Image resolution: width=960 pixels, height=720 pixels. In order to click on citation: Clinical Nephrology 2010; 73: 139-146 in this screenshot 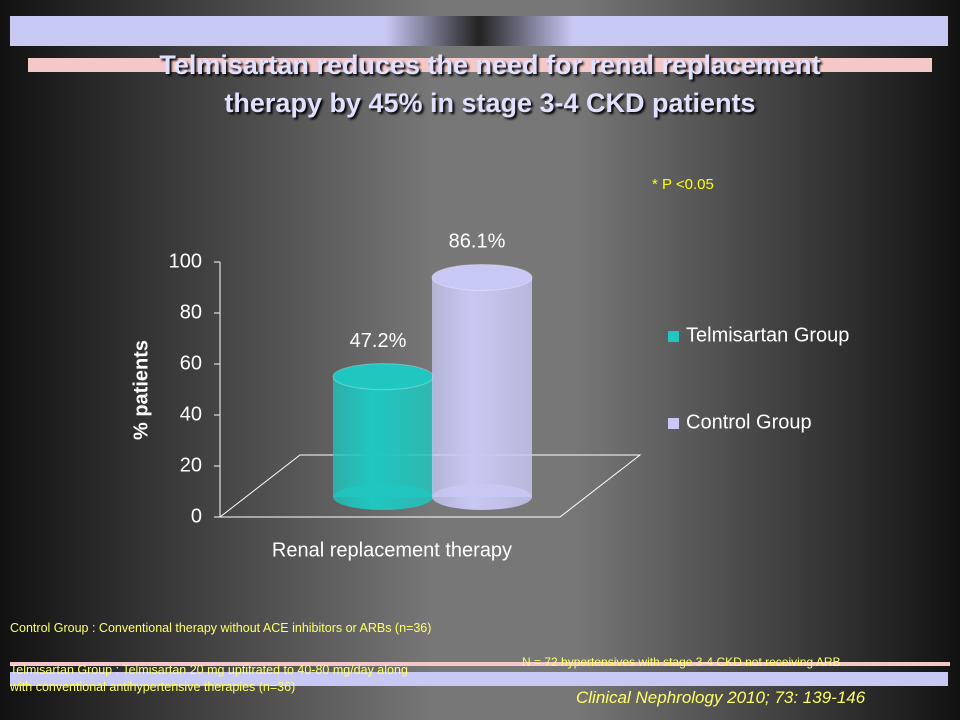, I will do `click(721, 697)`.